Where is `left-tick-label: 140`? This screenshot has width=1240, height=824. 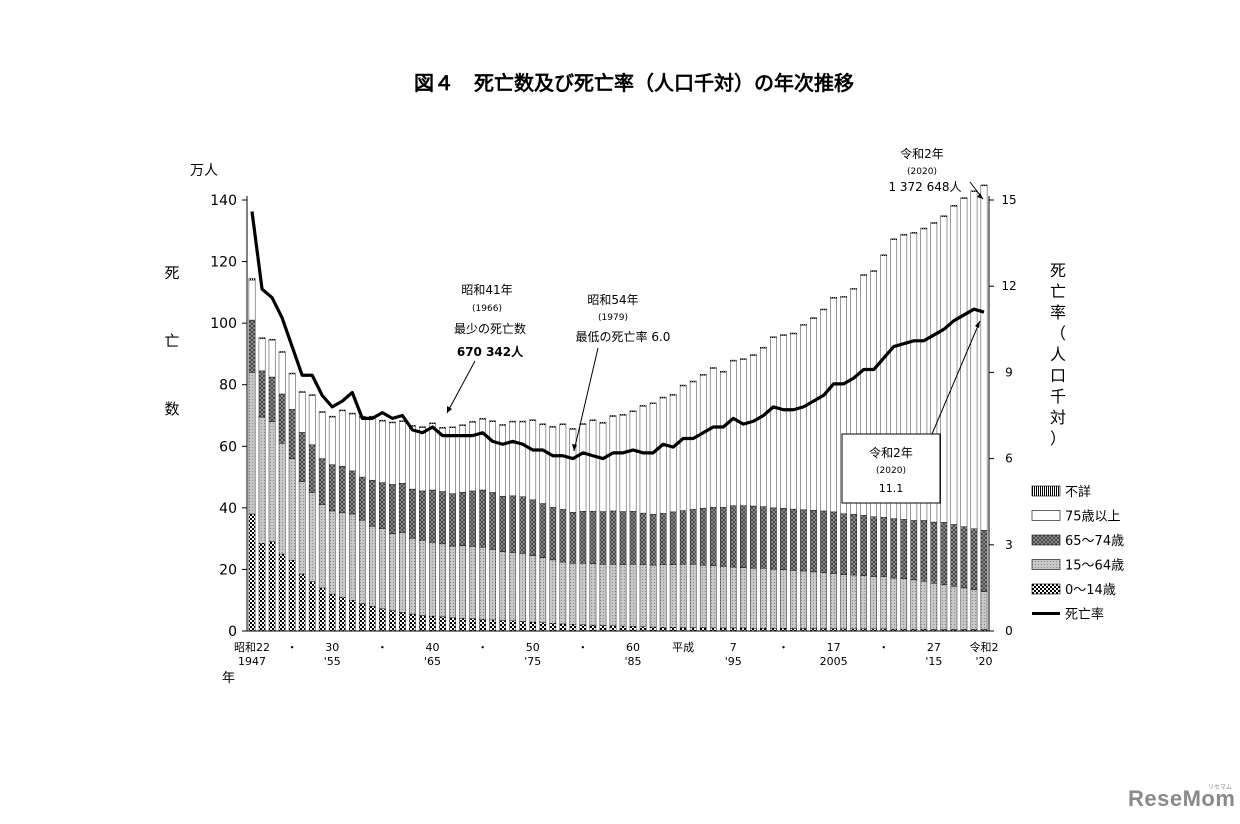
left-tick-label: 140 is located at coordinates (223, 201).